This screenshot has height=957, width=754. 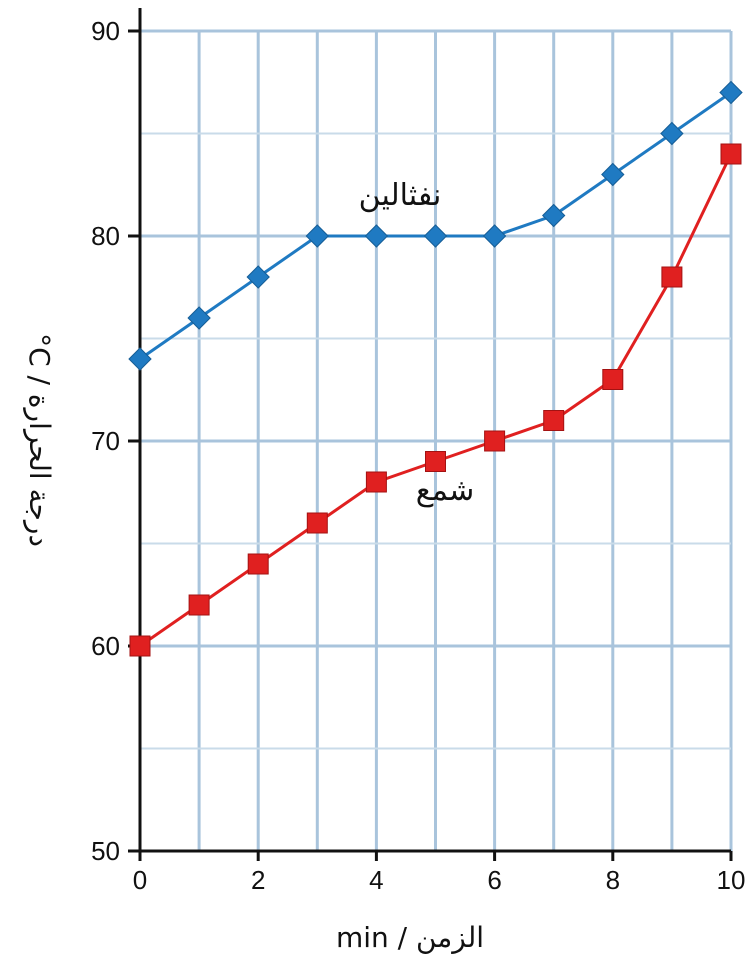 What do you see at coordinates (410, 937) in the screenshot?
I see `x-axis-title: الزمن / min` at bounding box center [410, 937].